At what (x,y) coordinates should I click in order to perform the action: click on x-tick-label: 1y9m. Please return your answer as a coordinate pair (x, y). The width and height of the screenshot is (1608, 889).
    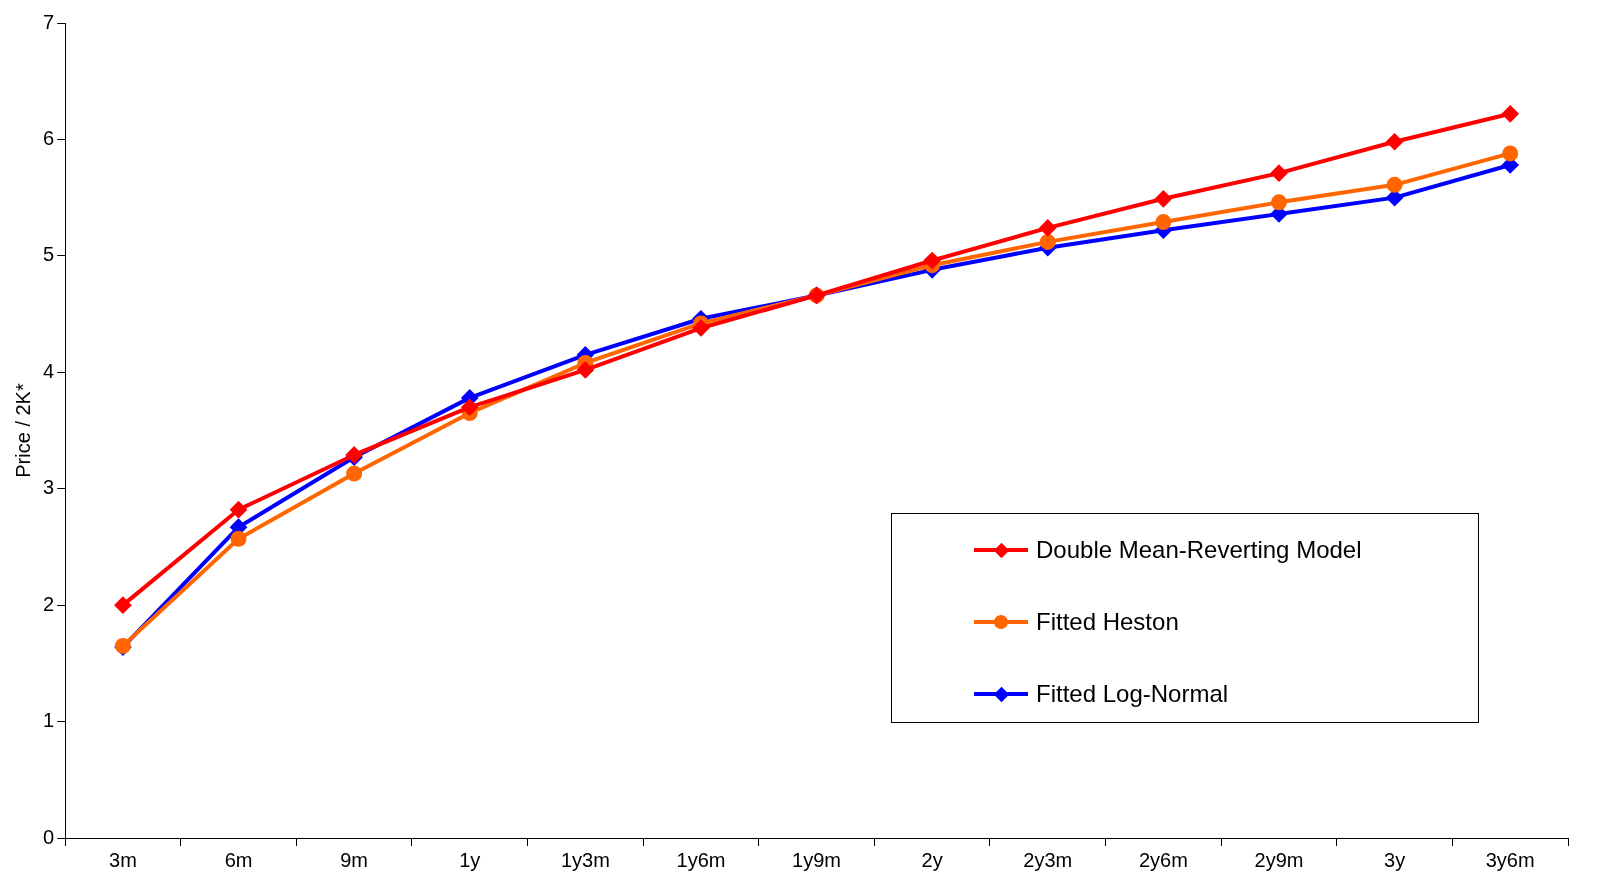
    Looking at the image, I should click on (817, 859).